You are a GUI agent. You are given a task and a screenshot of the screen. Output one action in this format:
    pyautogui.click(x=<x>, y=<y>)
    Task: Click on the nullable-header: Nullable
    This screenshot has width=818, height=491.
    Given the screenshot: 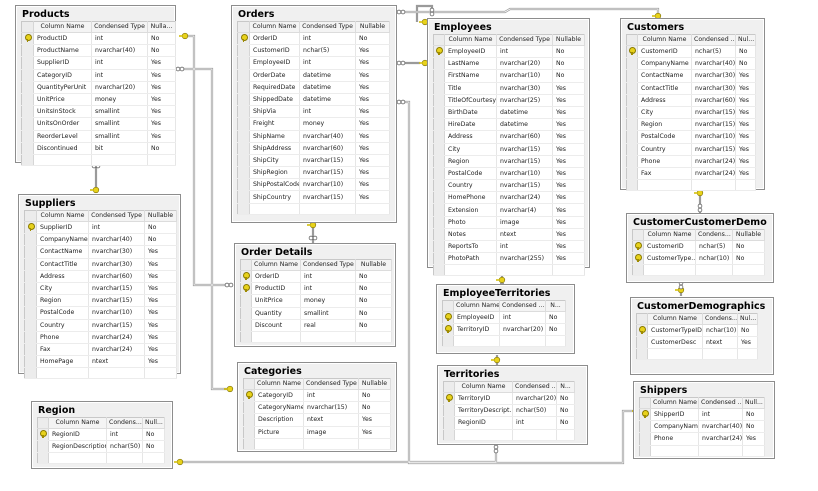 What is the action you would take?
    pyautogui.click(x=568, y=40)
    